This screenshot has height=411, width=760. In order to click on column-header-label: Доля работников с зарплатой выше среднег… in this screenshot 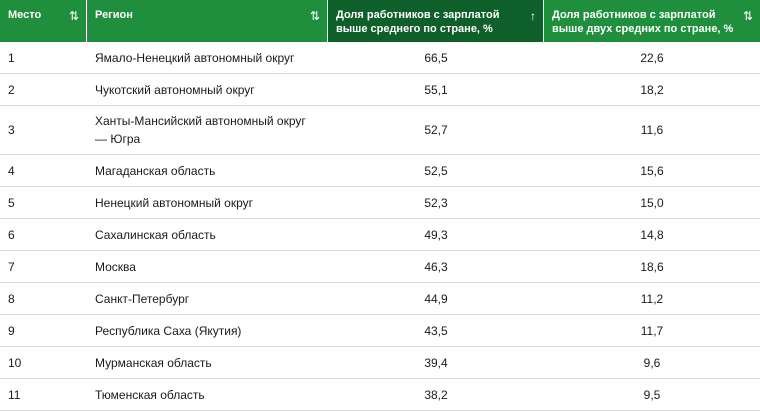, I will do `click(418, 22)`.